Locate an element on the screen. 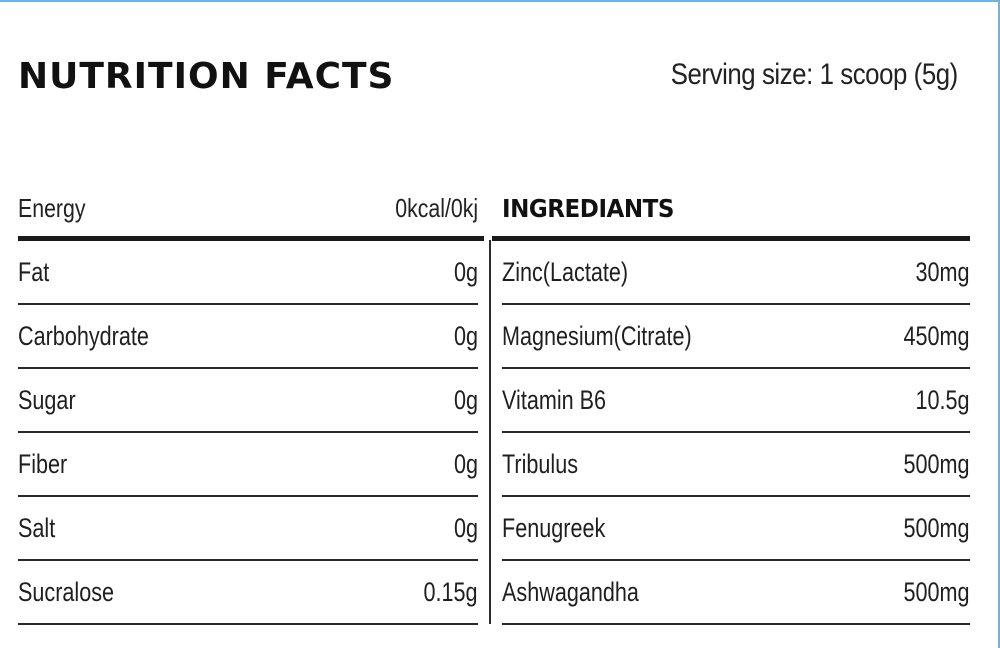 Image resolution: width=1000 pixels, height=648 pixels. energy-row: Energy 0kcal/0kj is located at coordinates (248, 208).